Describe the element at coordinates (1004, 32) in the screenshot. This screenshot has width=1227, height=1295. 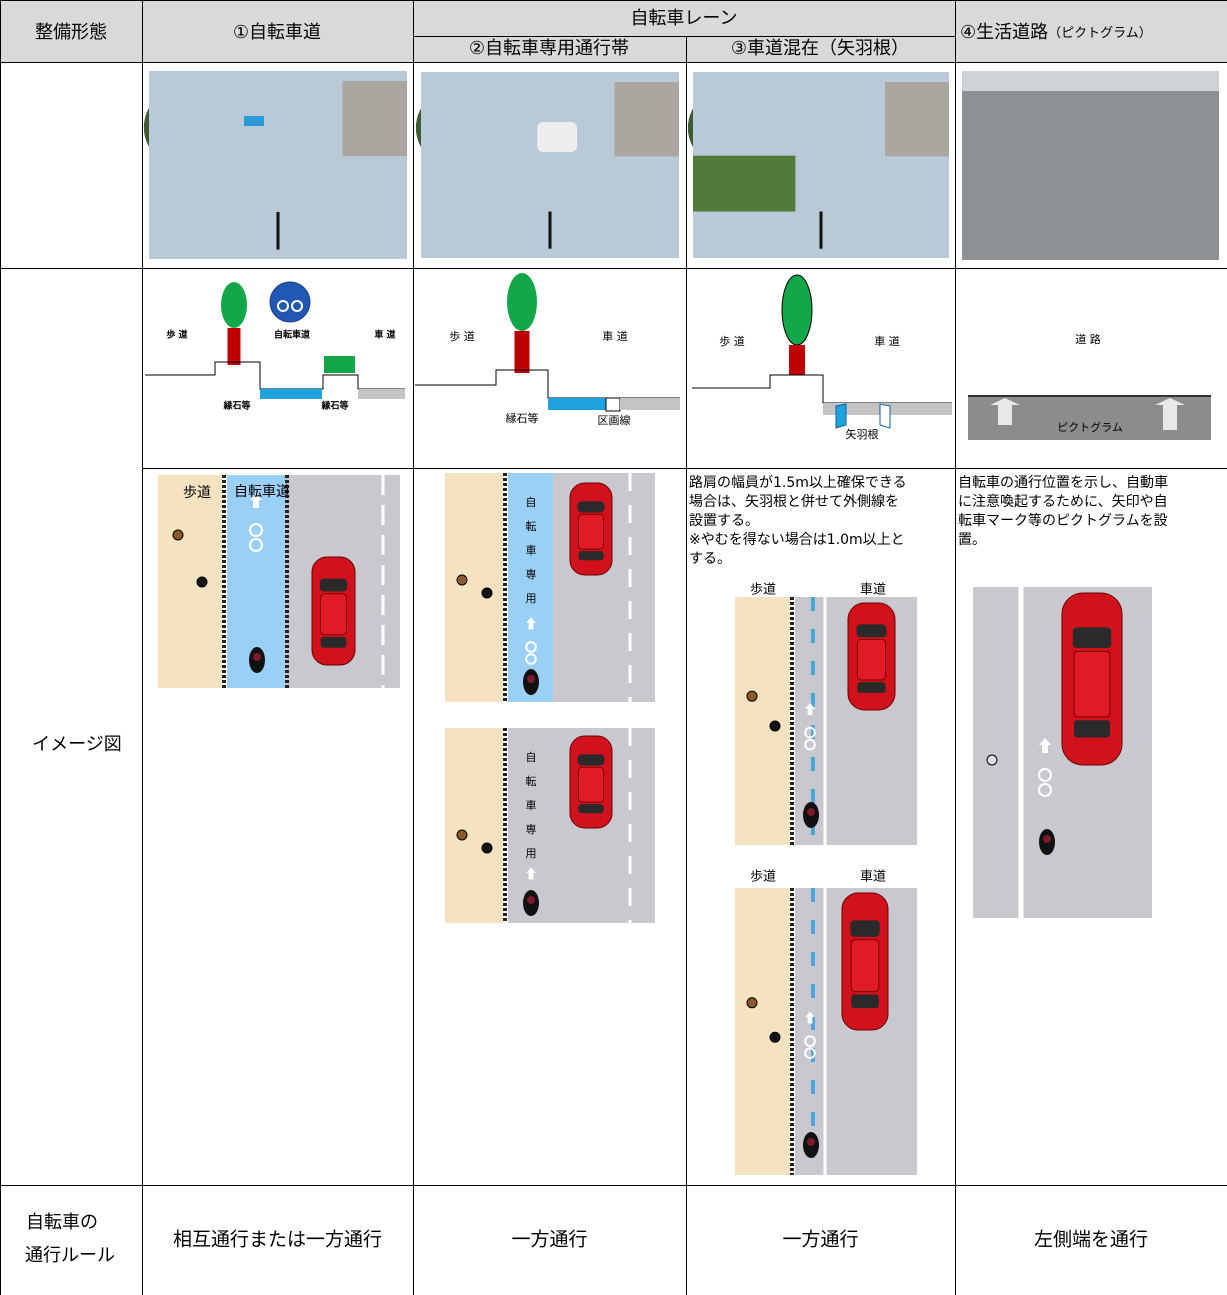
I see `header-main: ④生活道路` at that location.